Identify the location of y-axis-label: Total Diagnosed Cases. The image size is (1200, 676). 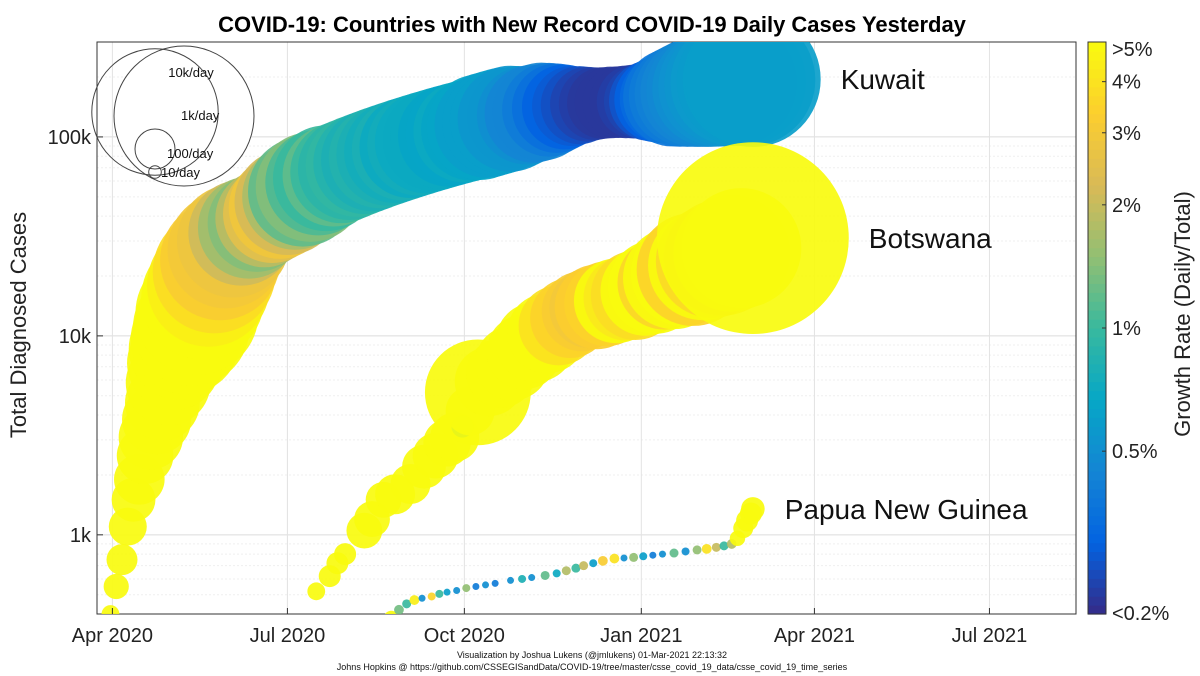
(18, 325).